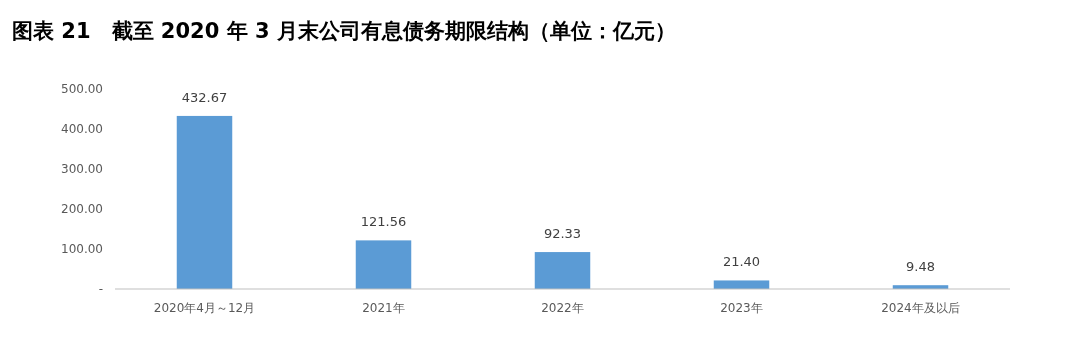 The height and width of the screenshot is (341, 1080). Describe the element at coordinates (920, 267) in the screenshot. I see `data-label: 9.48` at that location.